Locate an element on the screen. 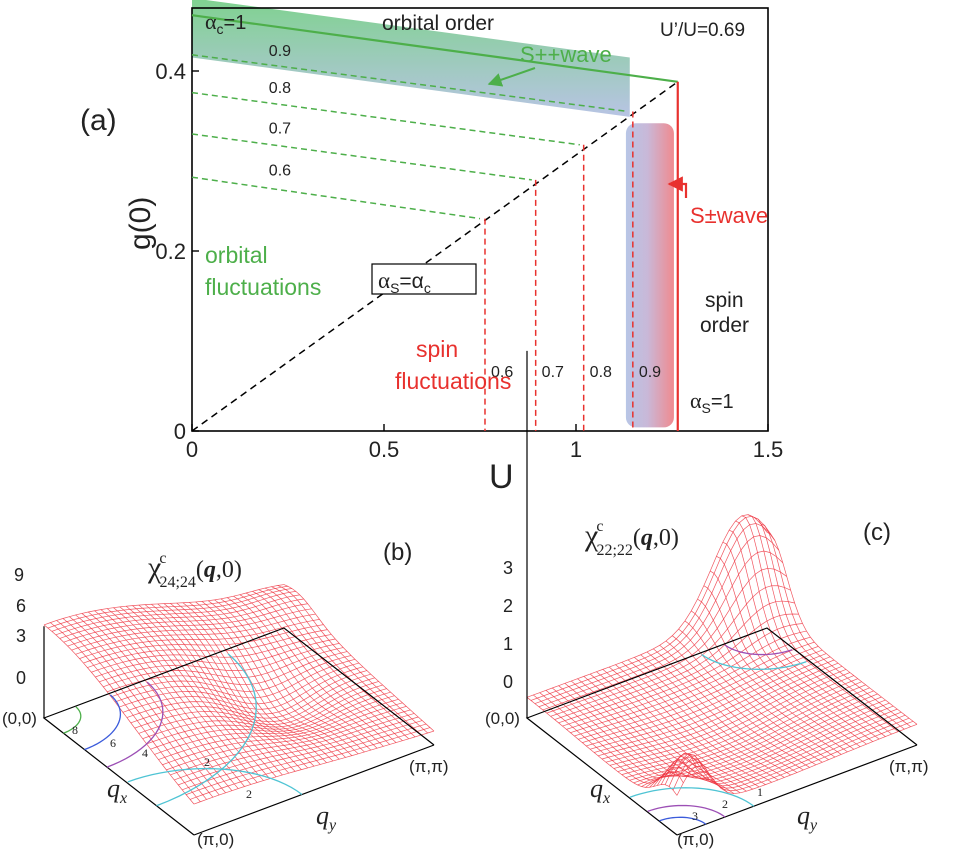 The width and height of the screenshot is (962, 855). s-plus-minus-arrow is located at coordinates (677, 187).